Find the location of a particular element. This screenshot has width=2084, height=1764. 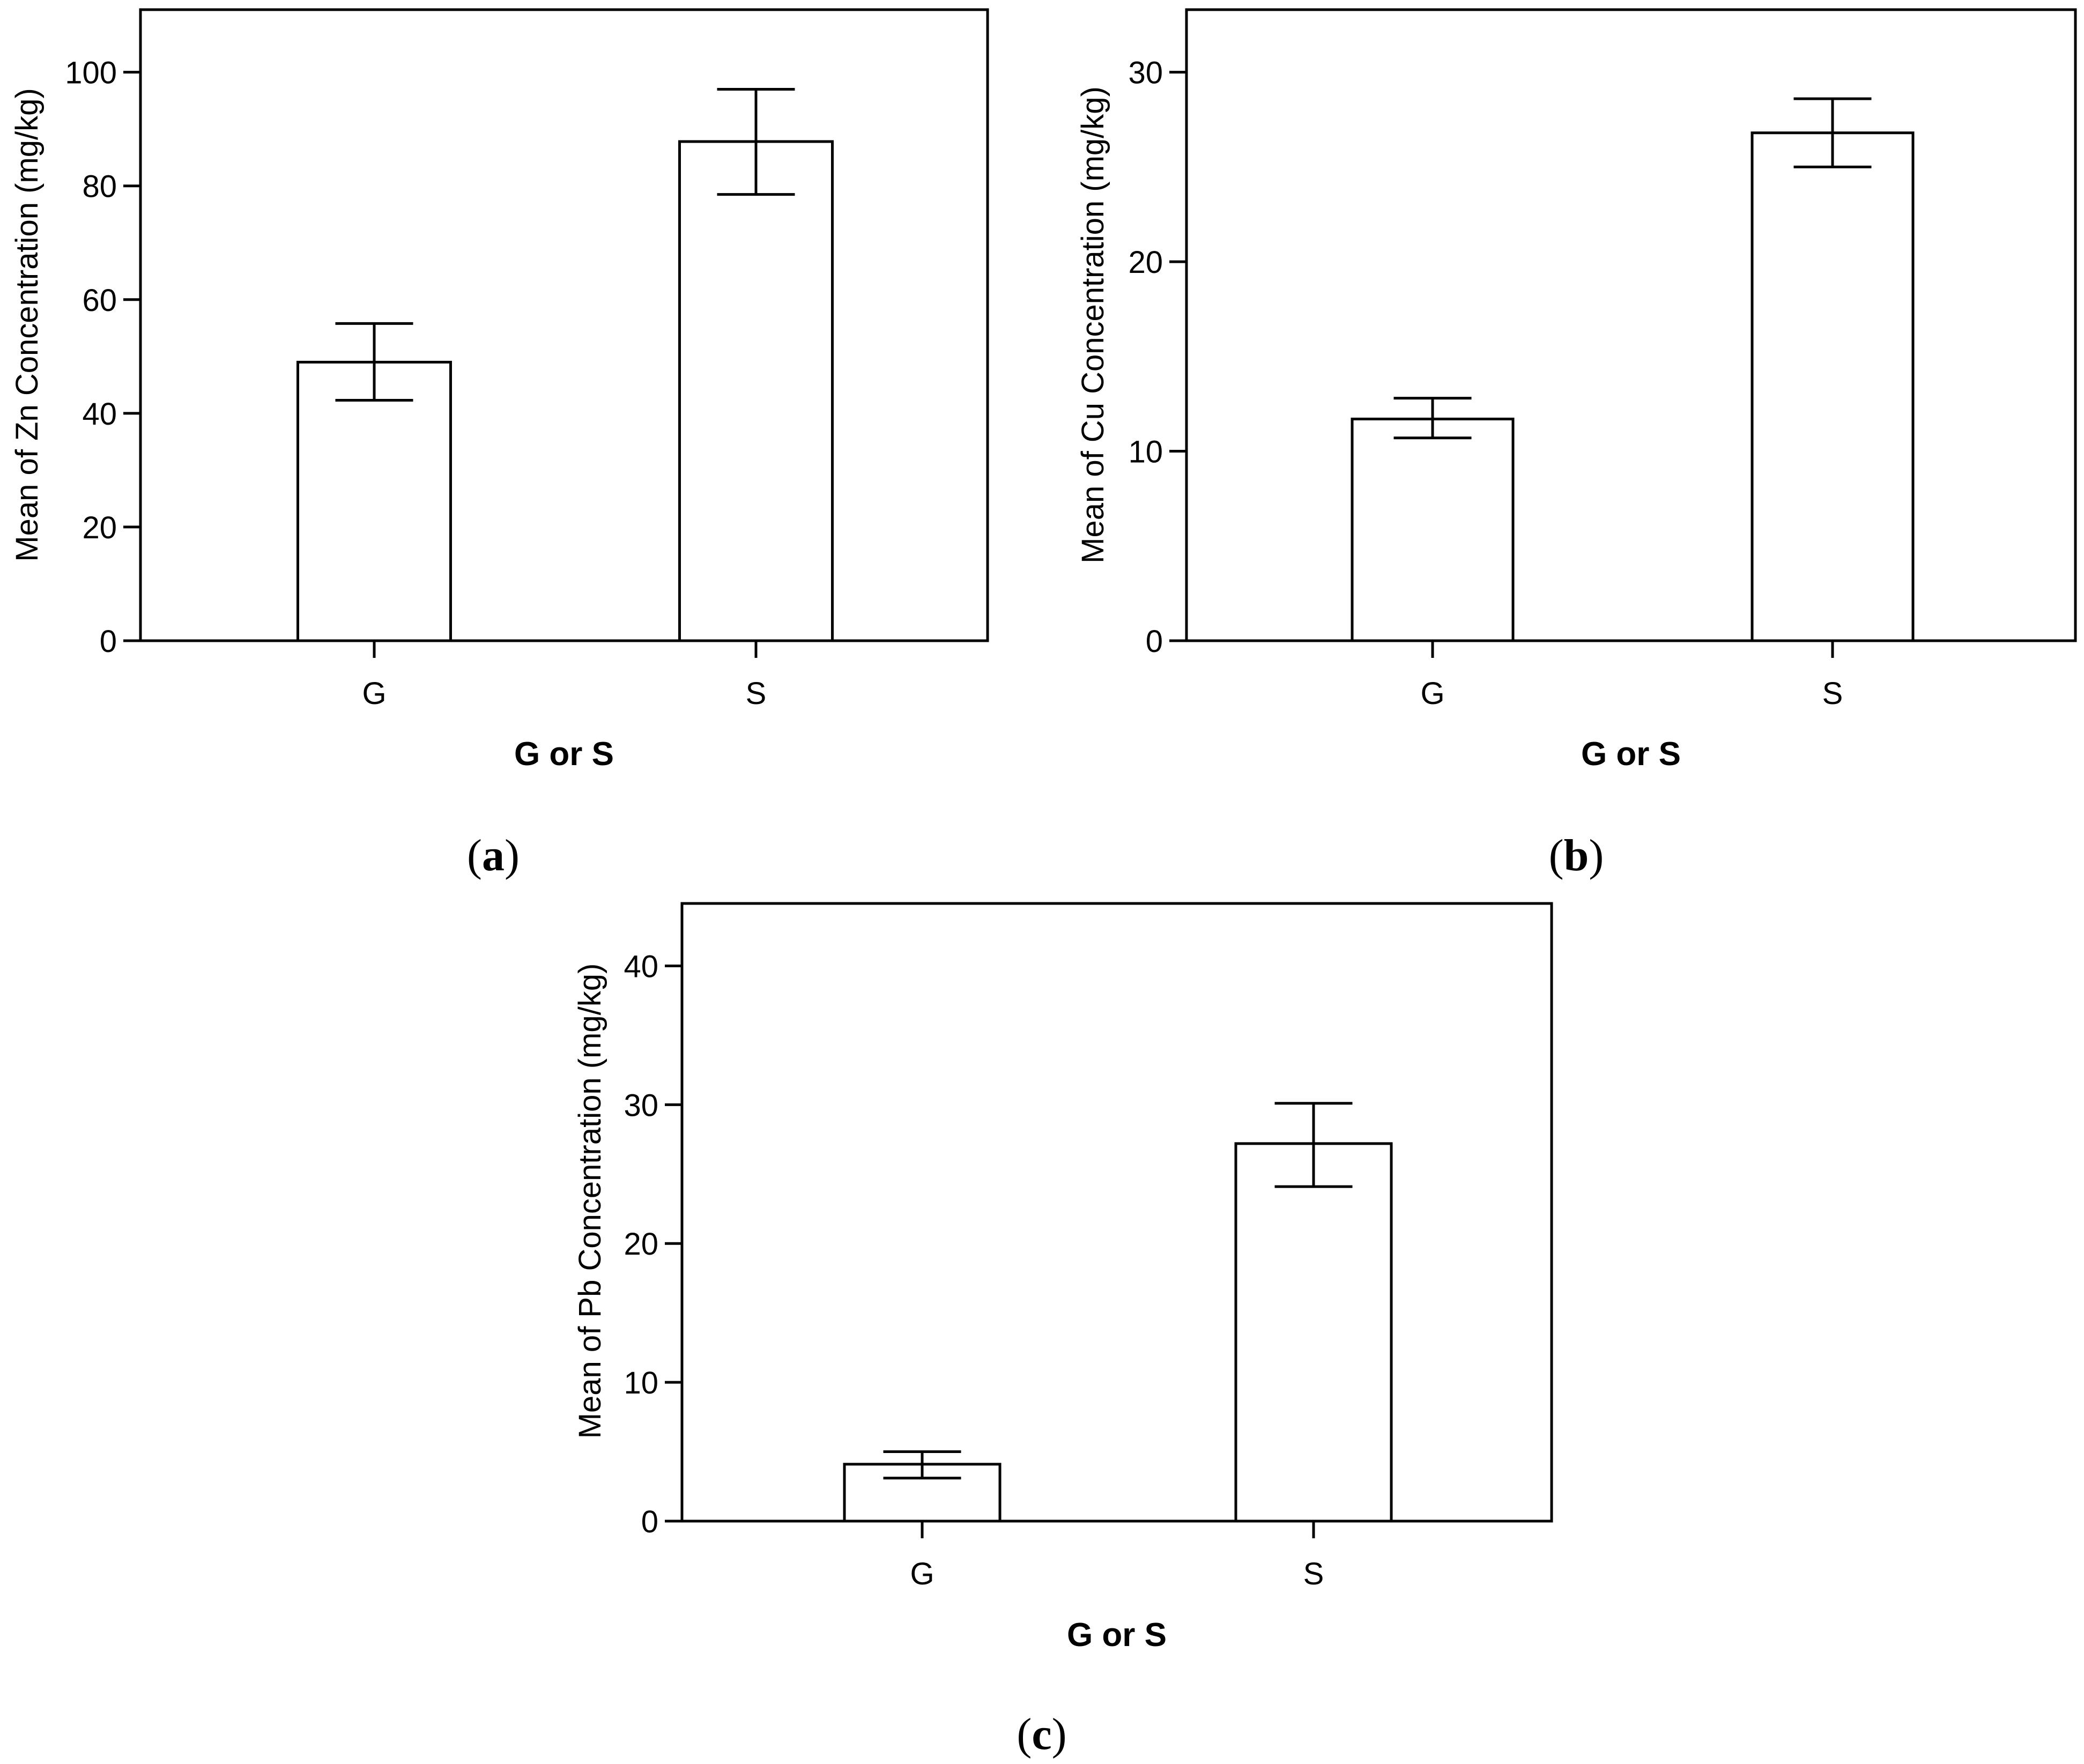

panel-label-c-letter: c is located at coordinates (1041, 1734).